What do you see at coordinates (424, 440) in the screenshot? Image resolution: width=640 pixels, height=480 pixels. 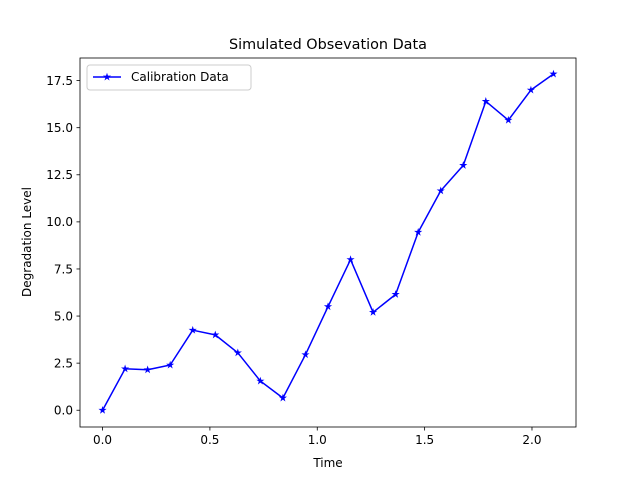 I see `x-tick-label: 1.5` at bounding box center [424, 440].